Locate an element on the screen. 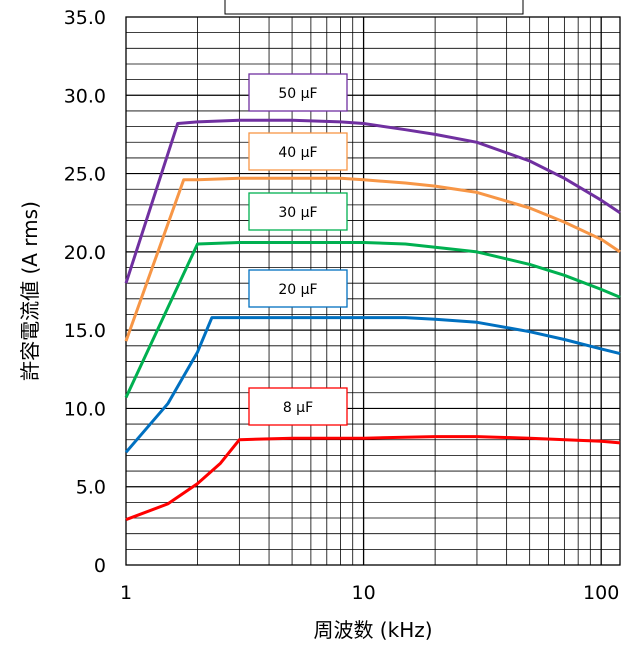 This screenshot has width=625, height=645. top-label-box is located at coordinates (374, 7).